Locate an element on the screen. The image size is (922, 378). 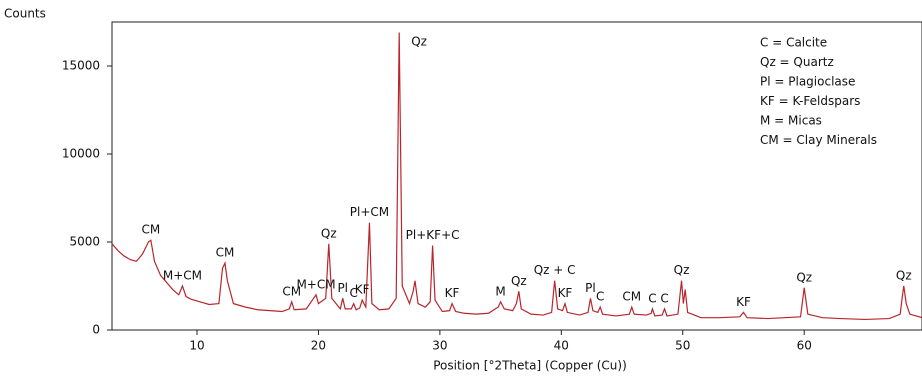
x-tick-label: 10 is located at coordinates (196, 346).